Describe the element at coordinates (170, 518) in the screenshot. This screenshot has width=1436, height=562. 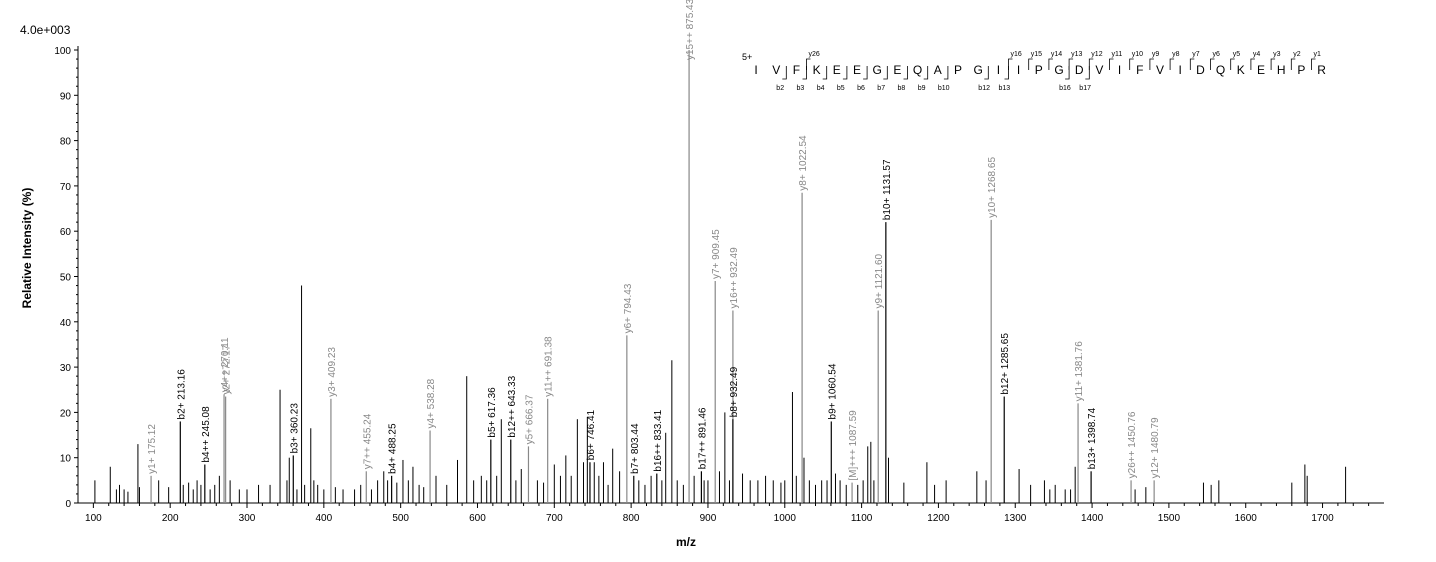
I see `x-tick-label: 200` at that location.